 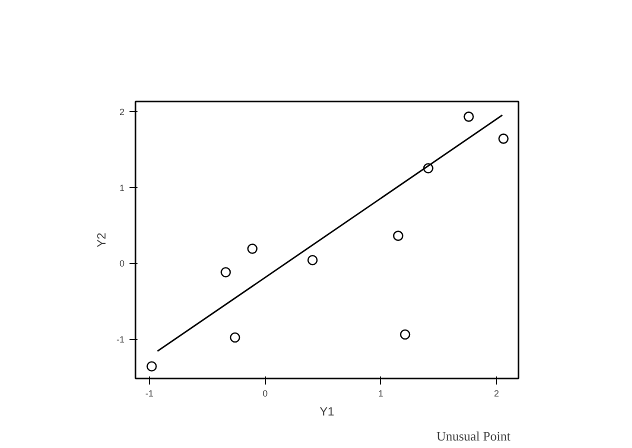 What do you see at coordinates (497, 393) in the screenshot?
I see `x-tick-label: 2` at bounding box center [497, 393].